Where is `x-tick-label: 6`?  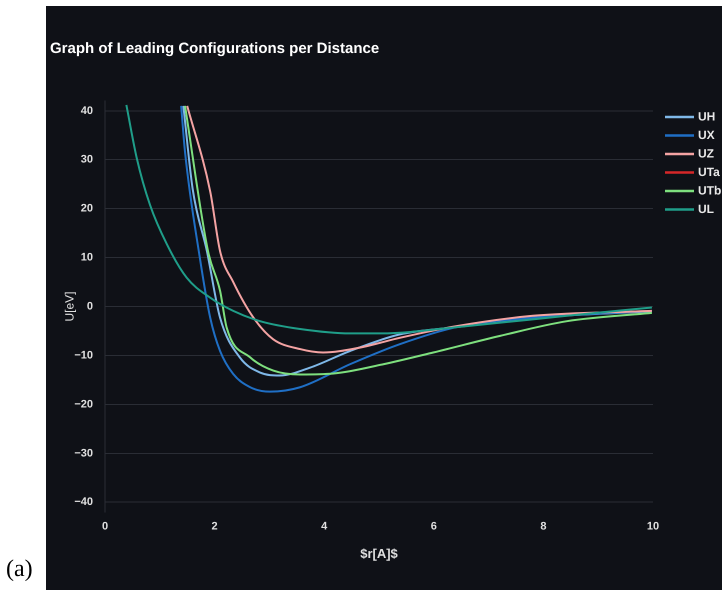 x-tick-label: 6 is located at coordinates (433, 526).